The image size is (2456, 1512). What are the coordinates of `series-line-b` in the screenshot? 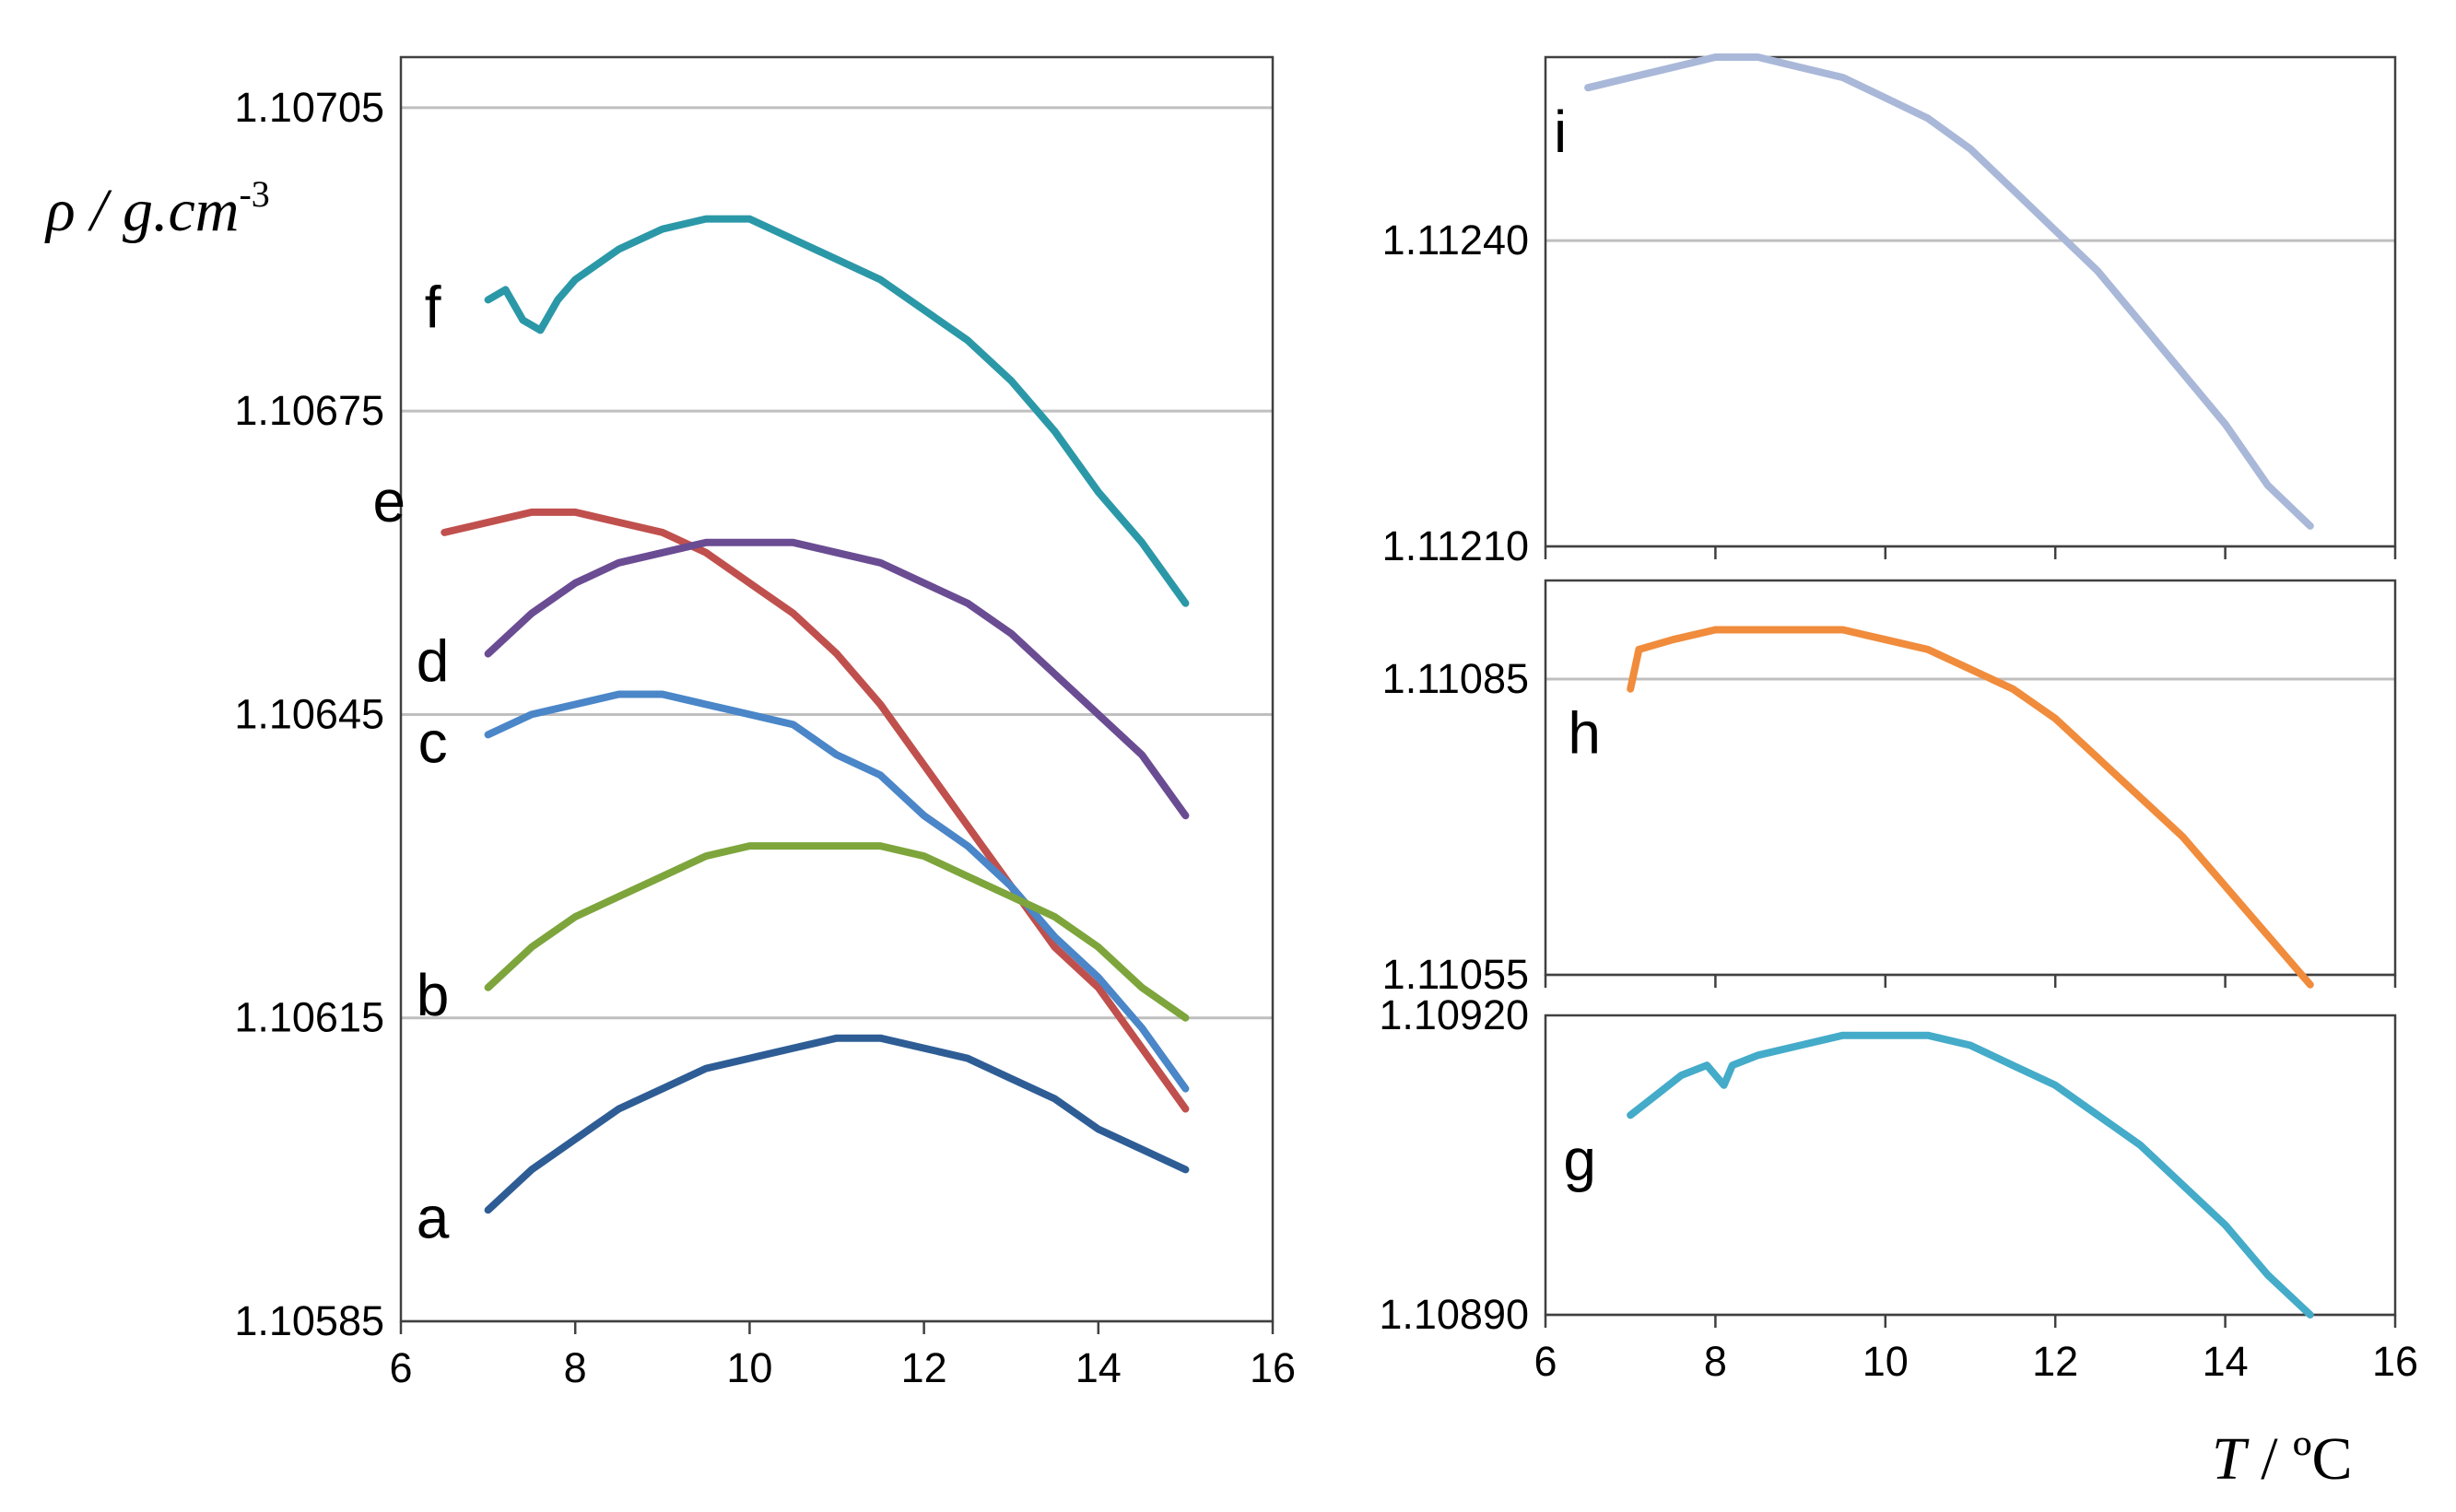 It's located at (837, 932).